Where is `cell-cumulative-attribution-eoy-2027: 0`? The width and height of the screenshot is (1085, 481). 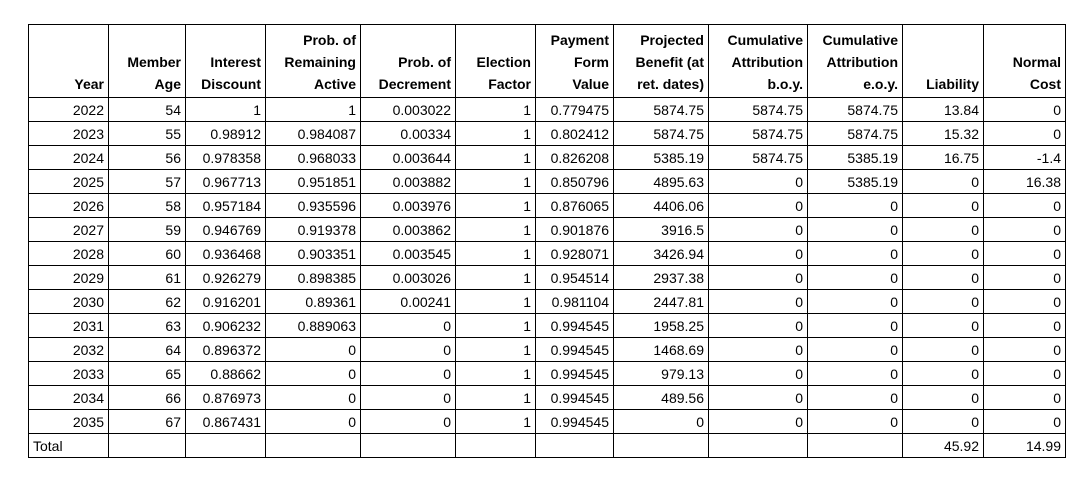 cell-cumulative-attribution-eoy-2027: 0 is located at coordinates (855, 229).